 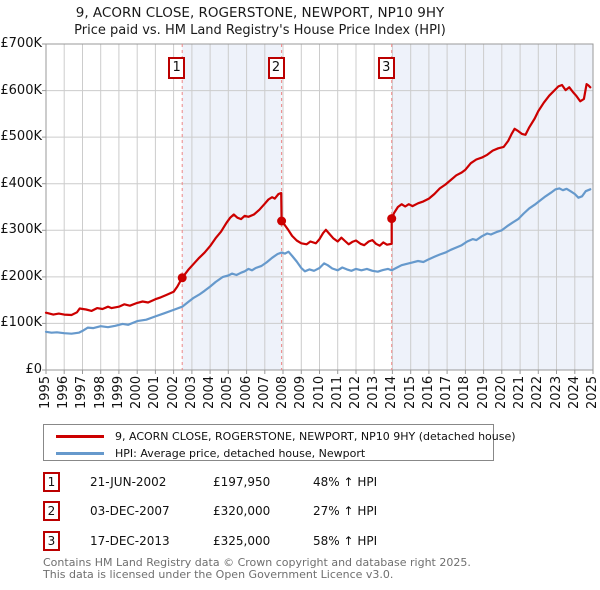 What do you see at coordinates (130, 511) in the screenshot?
I see `sale-2-date: 03-DEC-2007` at bounding box center [130, 511].